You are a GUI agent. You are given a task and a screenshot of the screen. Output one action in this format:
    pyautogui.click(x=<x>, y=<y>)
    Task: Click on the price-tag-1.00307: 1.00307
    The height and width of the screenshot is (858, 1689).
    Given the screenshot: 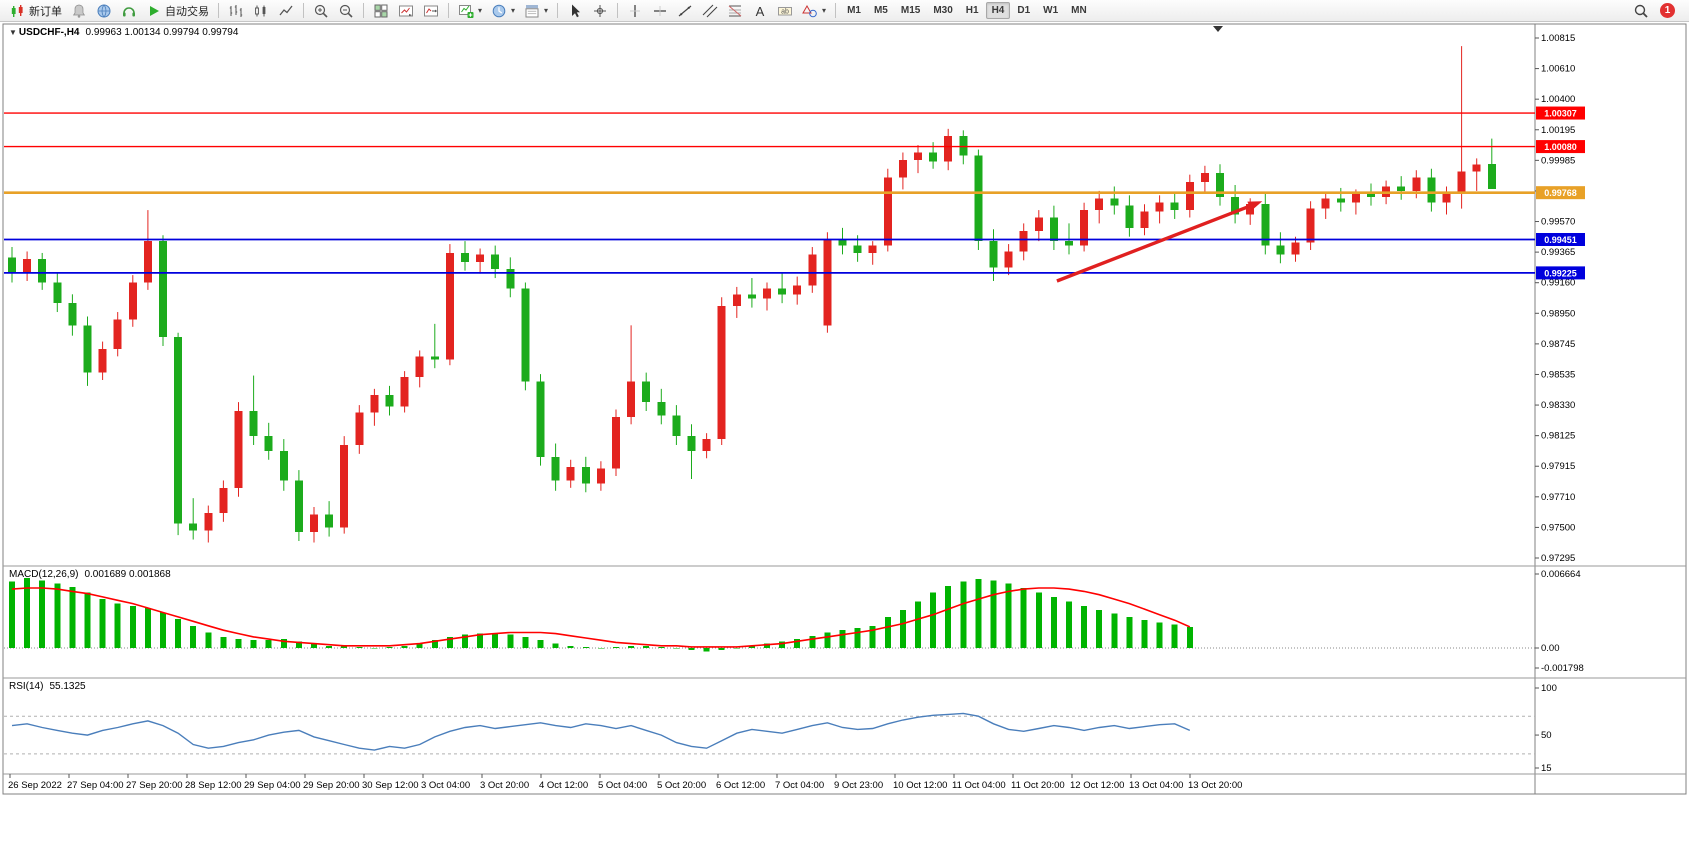 What is the action you would take?
    pyautogui.click(x=1560, y=113)
    